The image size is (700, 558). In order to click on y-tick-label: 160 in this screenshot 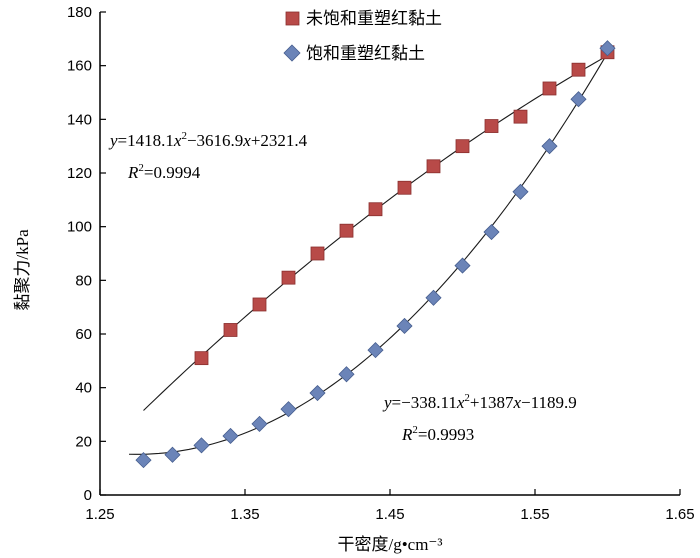, I will do `click(79, 66)`.